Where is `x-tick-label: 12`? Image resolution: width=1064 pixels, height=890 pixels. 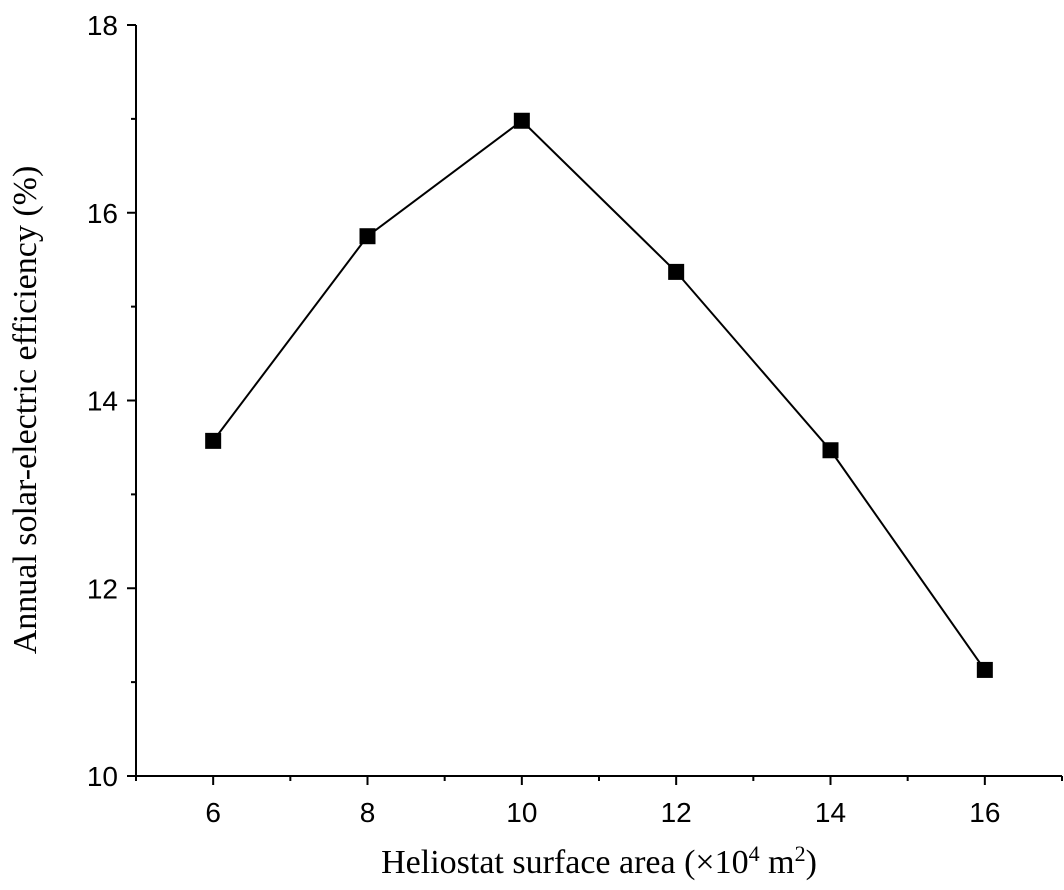 x-tick-label: 12 is located at coordinates (676, 812).